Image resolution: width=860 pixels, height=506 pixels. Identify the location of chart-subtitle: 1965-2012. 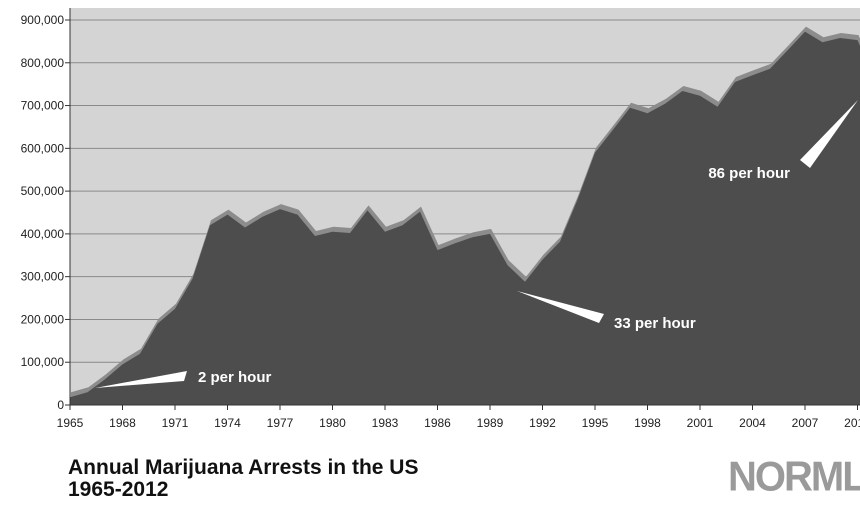
(118, 489).